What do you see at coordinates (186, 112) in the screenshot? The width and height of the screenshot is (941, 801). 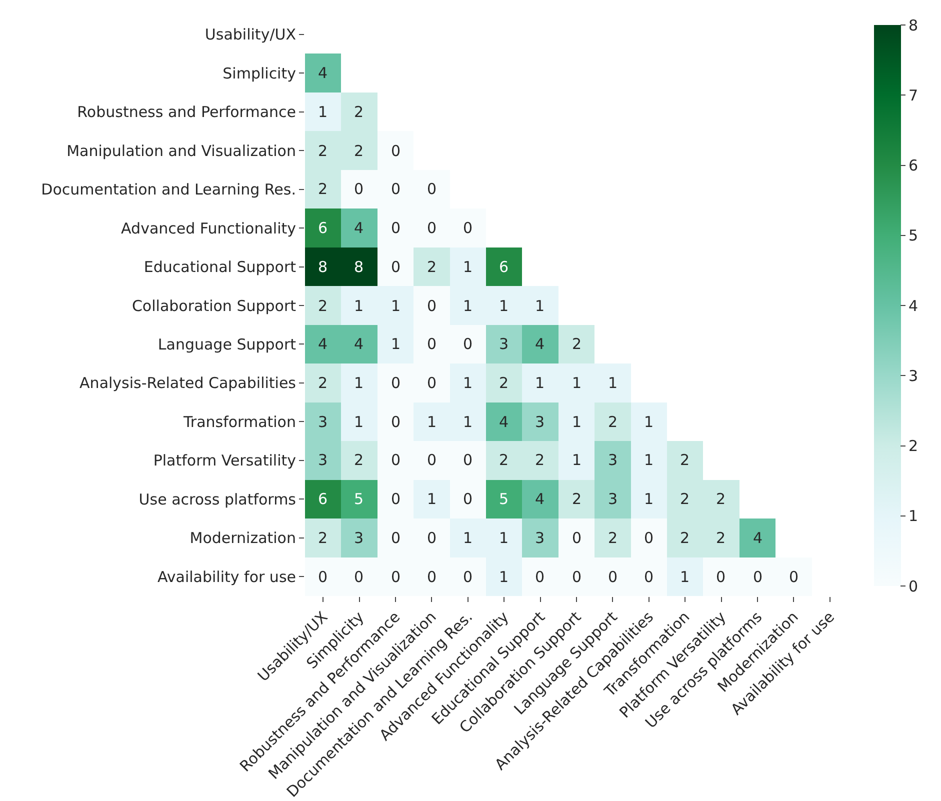 I see `y-tick-label: Robustness and Performance` at bounding box center [186, 112].